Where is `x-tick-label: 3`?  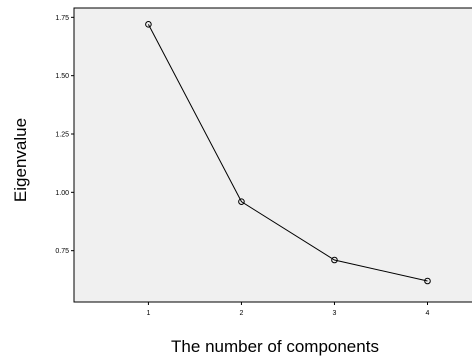 x-tick-label: 3 is located at coordinates (335, 313).